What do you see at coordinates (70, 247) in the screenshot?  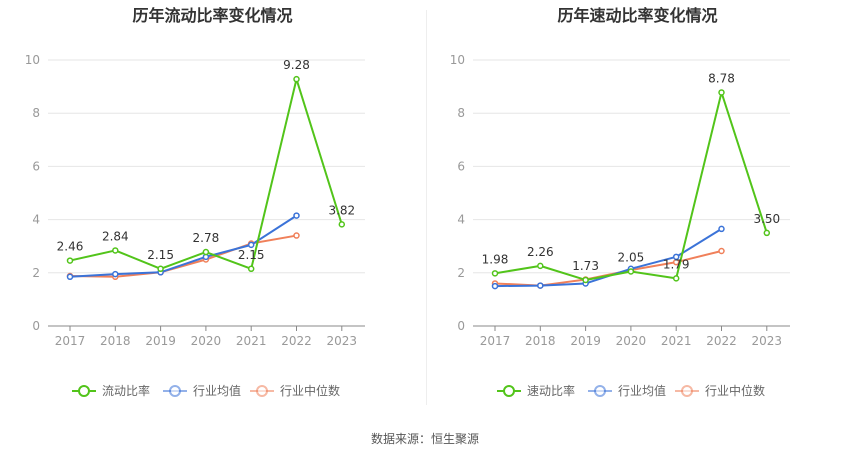 I see `data-label: 2.46` at bounding box center [70, 247].